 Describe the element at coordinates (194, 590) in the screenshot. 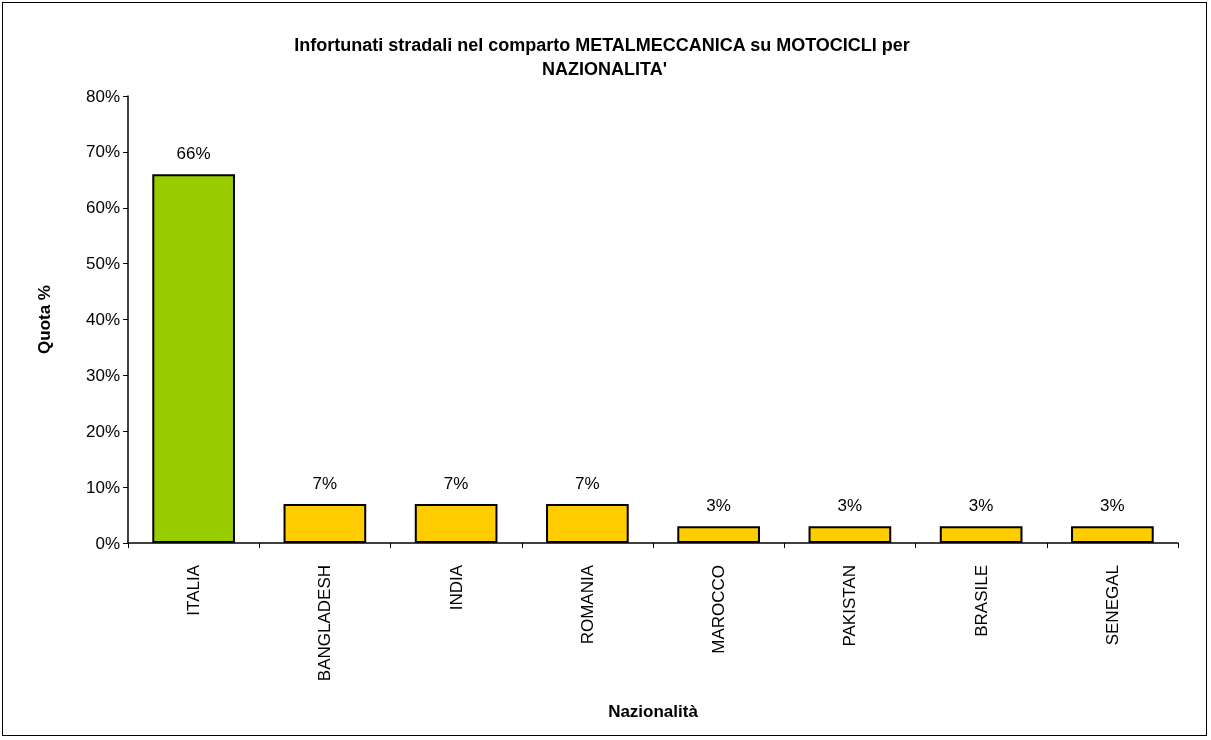

I see `x-tick-label: ITALIA` at that location.